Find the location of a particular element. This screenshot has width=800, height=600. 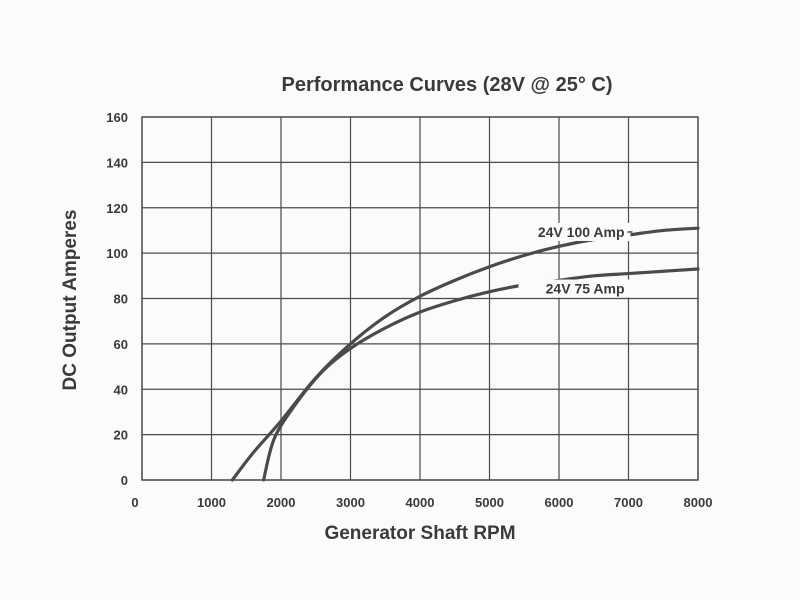

y-tick-label: 40 is located at coordinates (121, 389).